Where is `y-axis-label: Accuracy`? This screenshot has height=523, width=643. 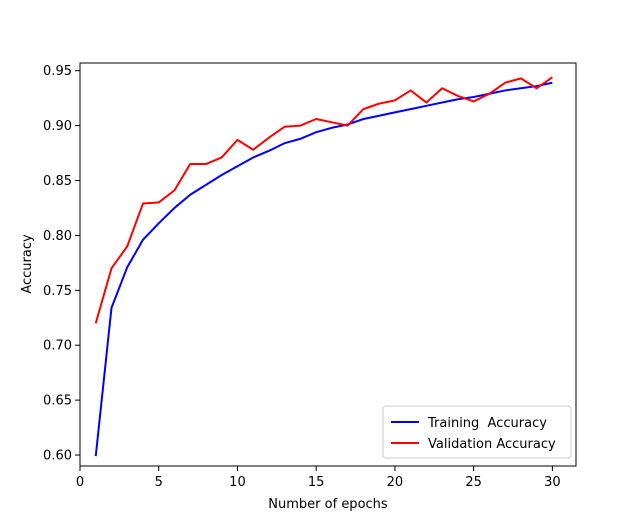 y-axis-label: Accuracy is located at coordinates (27, 264).